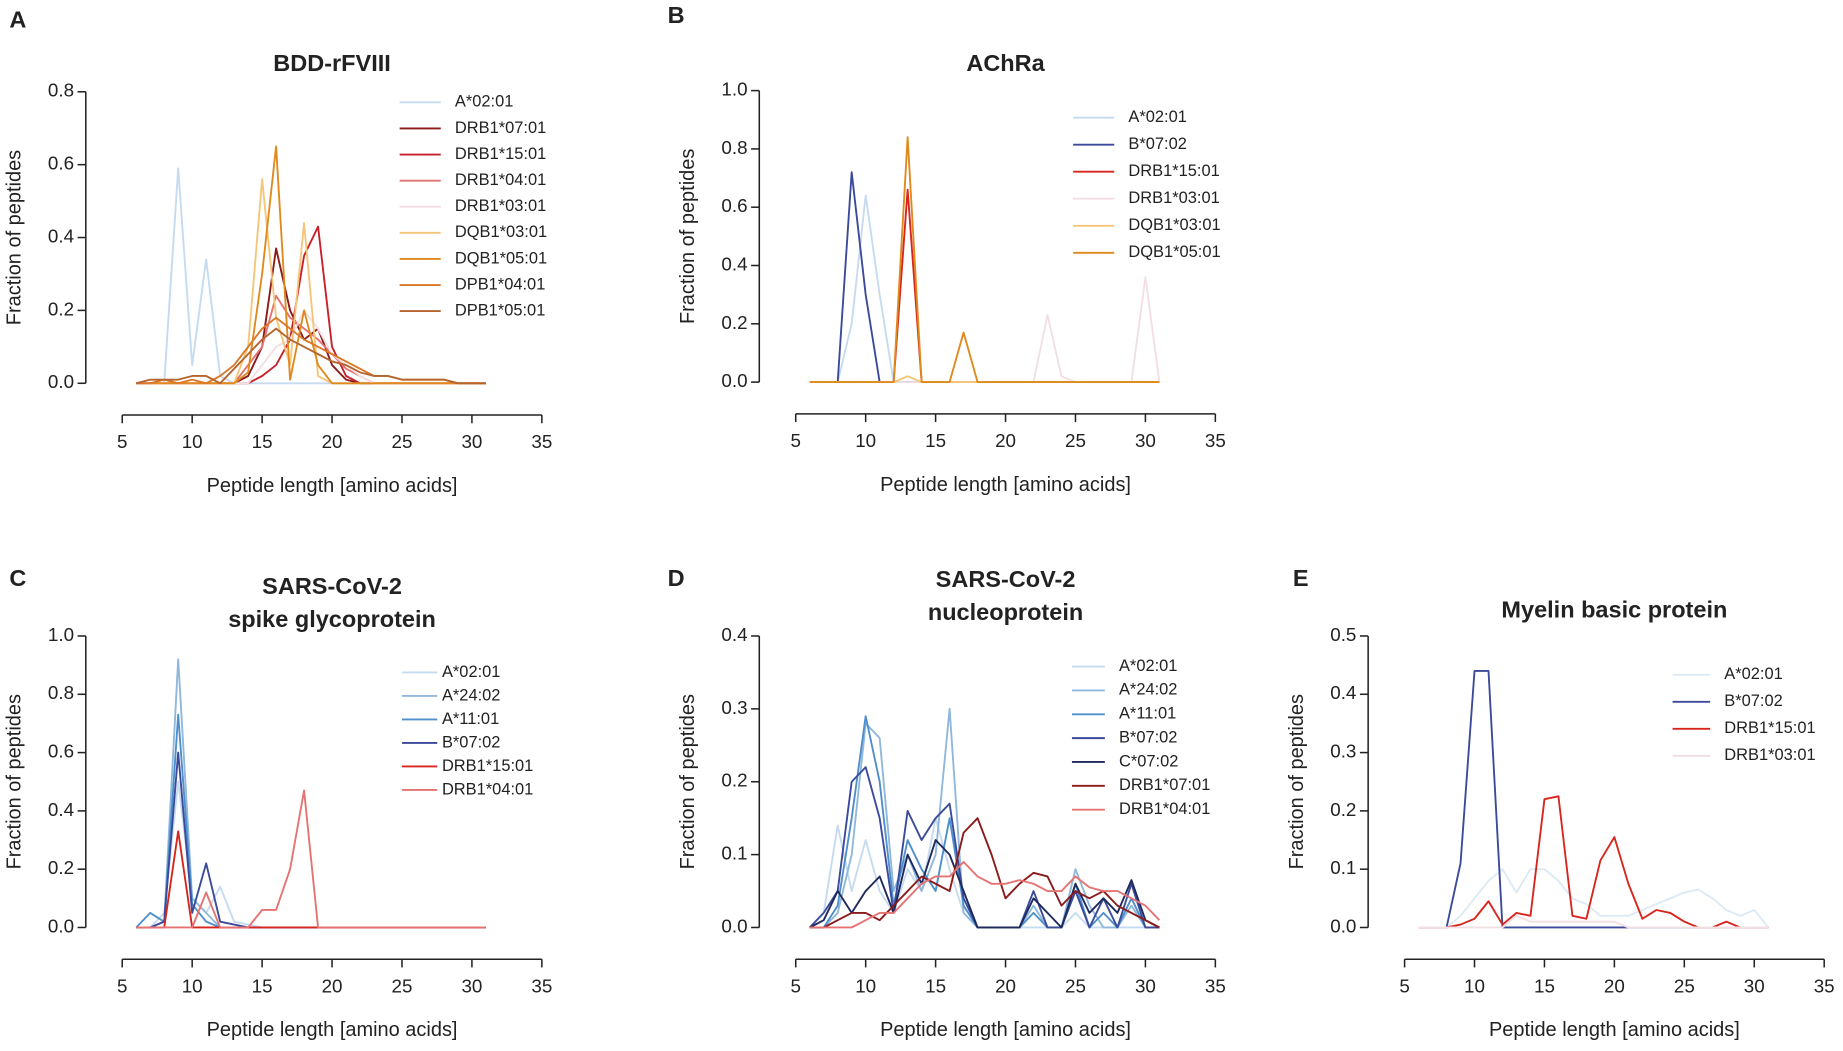 This screenshot has width=1843, height=1051. What do you see at coordinates (1164, 785) in the screenshot?
I see `legend-label: DRB1*07:01` at bounding box center [1164, 785].